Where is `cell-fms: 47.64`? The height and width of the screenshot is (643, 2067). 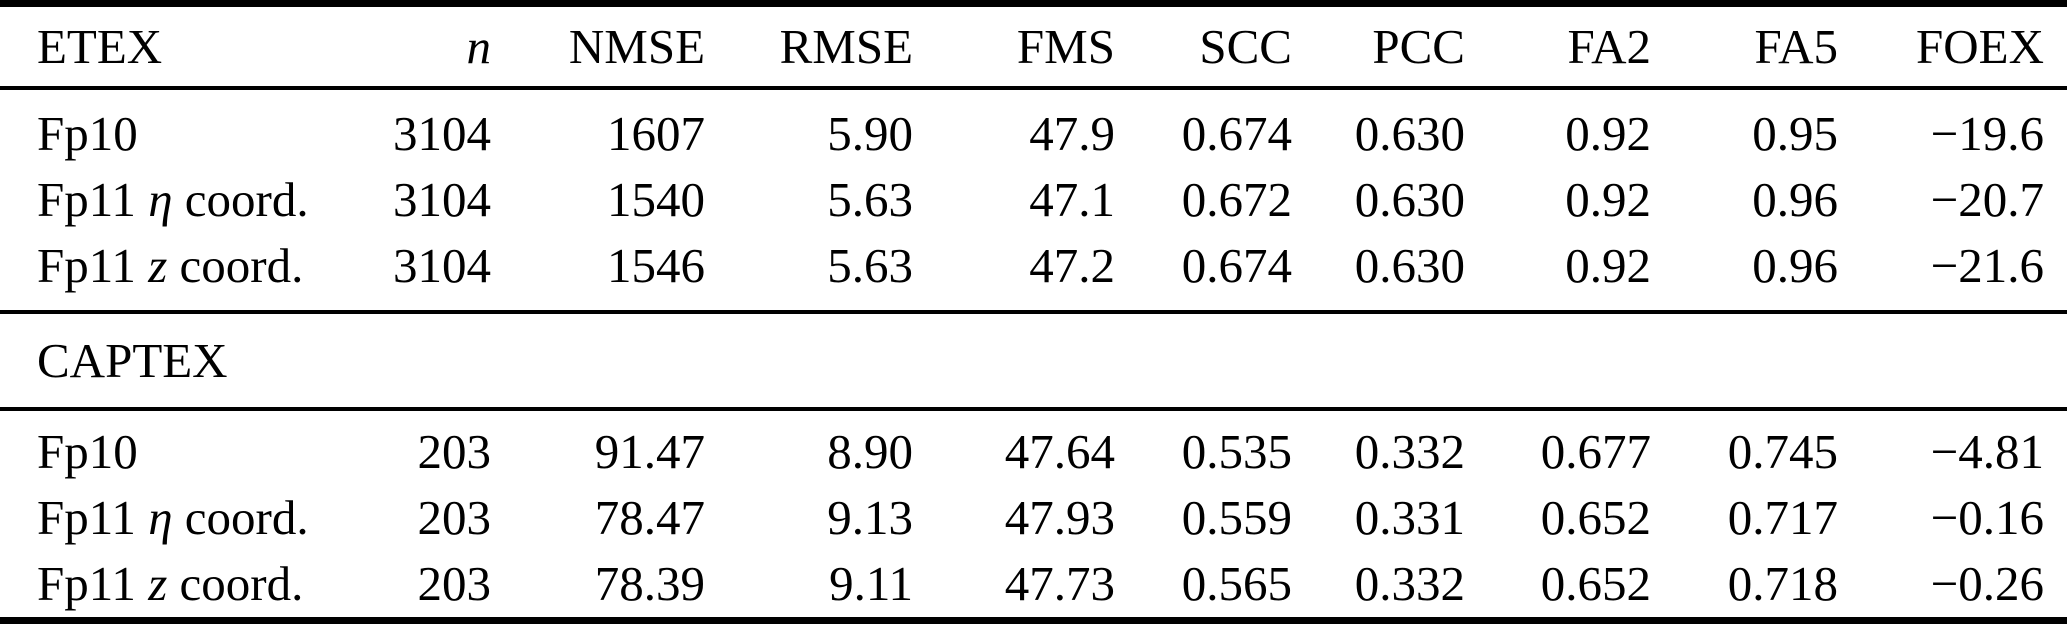 cell-fms: 47.64 is located at coordinates (1059, 451).